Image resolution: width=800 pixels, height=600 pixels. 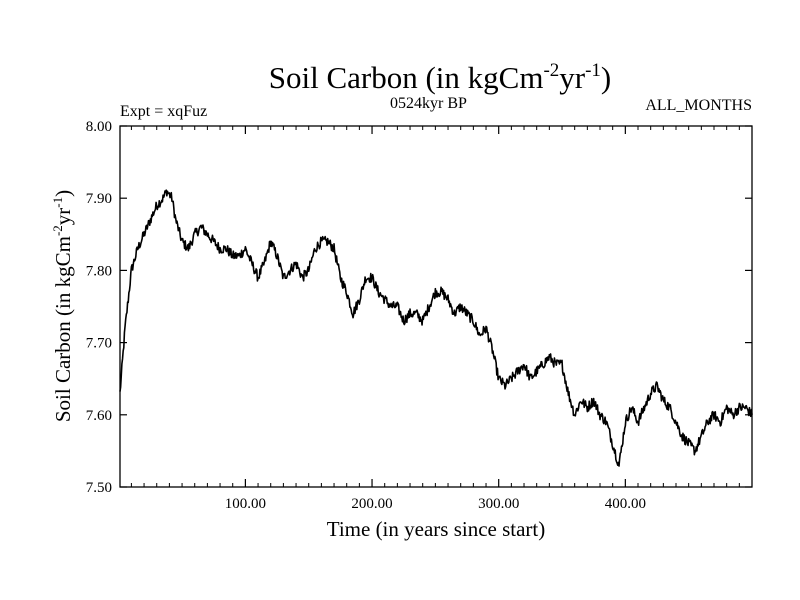 I want to click on y-tick-label: 8.00, so click(x=99, y=127).